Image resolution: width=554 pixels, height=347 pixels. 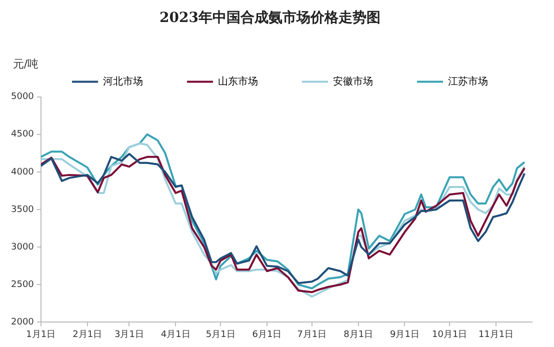 What do you see at coordinates (22, 285) in the screenshot?
I see `y-tick-label: 2500` at bounding box center [22, 285].